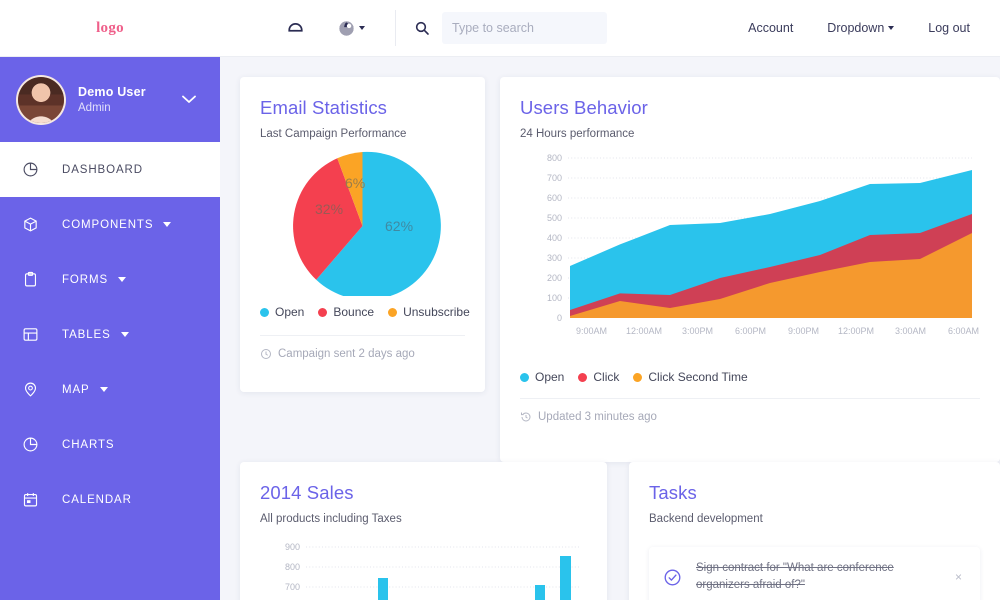 The width and height of the screenshot is (1000, 600). I want to click on legend-label-bounce: Bounce, so click(354, 312).